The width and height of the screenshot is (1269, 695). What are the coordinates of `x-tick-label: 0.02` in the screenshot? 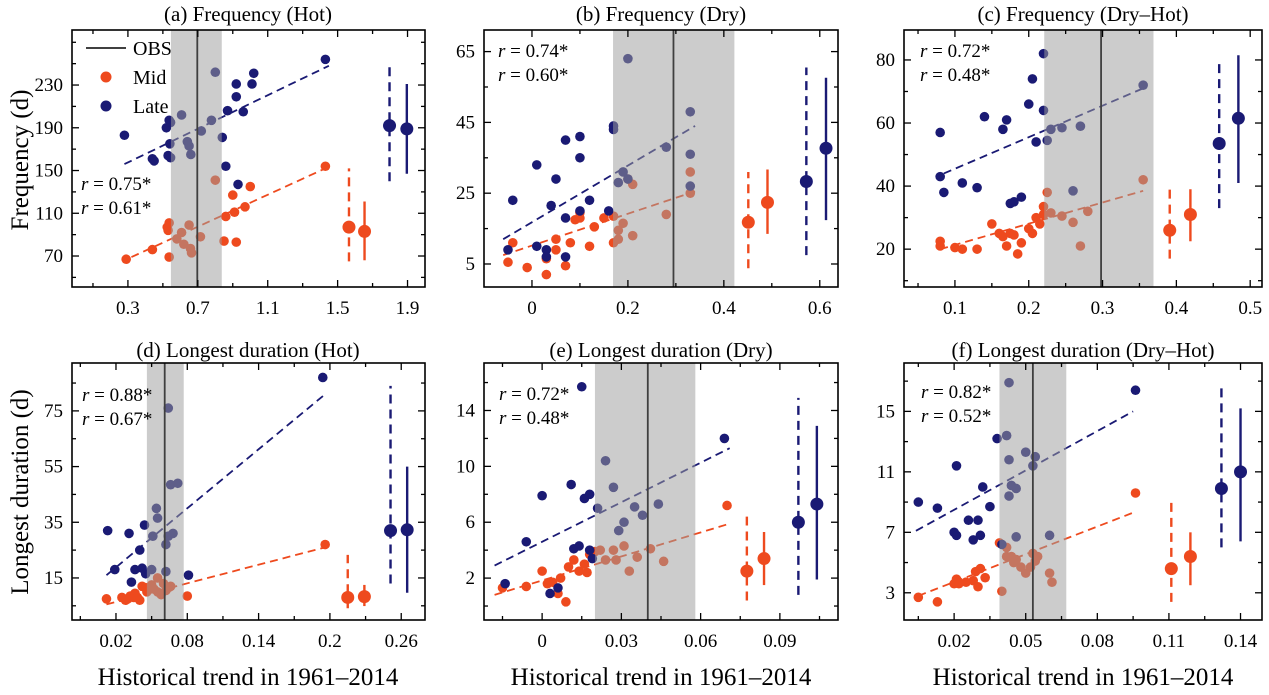 It's located at (115, 641).